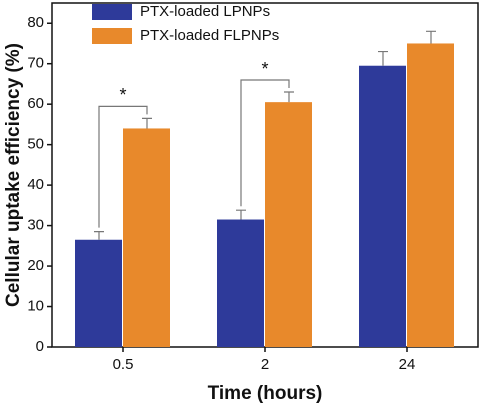 The width and height of the screenshot is (500, 409). What do you see at coordinates (35, 225) in the screenshot?
I see `y-tick-label: 30` at bounding box center [35, 225].